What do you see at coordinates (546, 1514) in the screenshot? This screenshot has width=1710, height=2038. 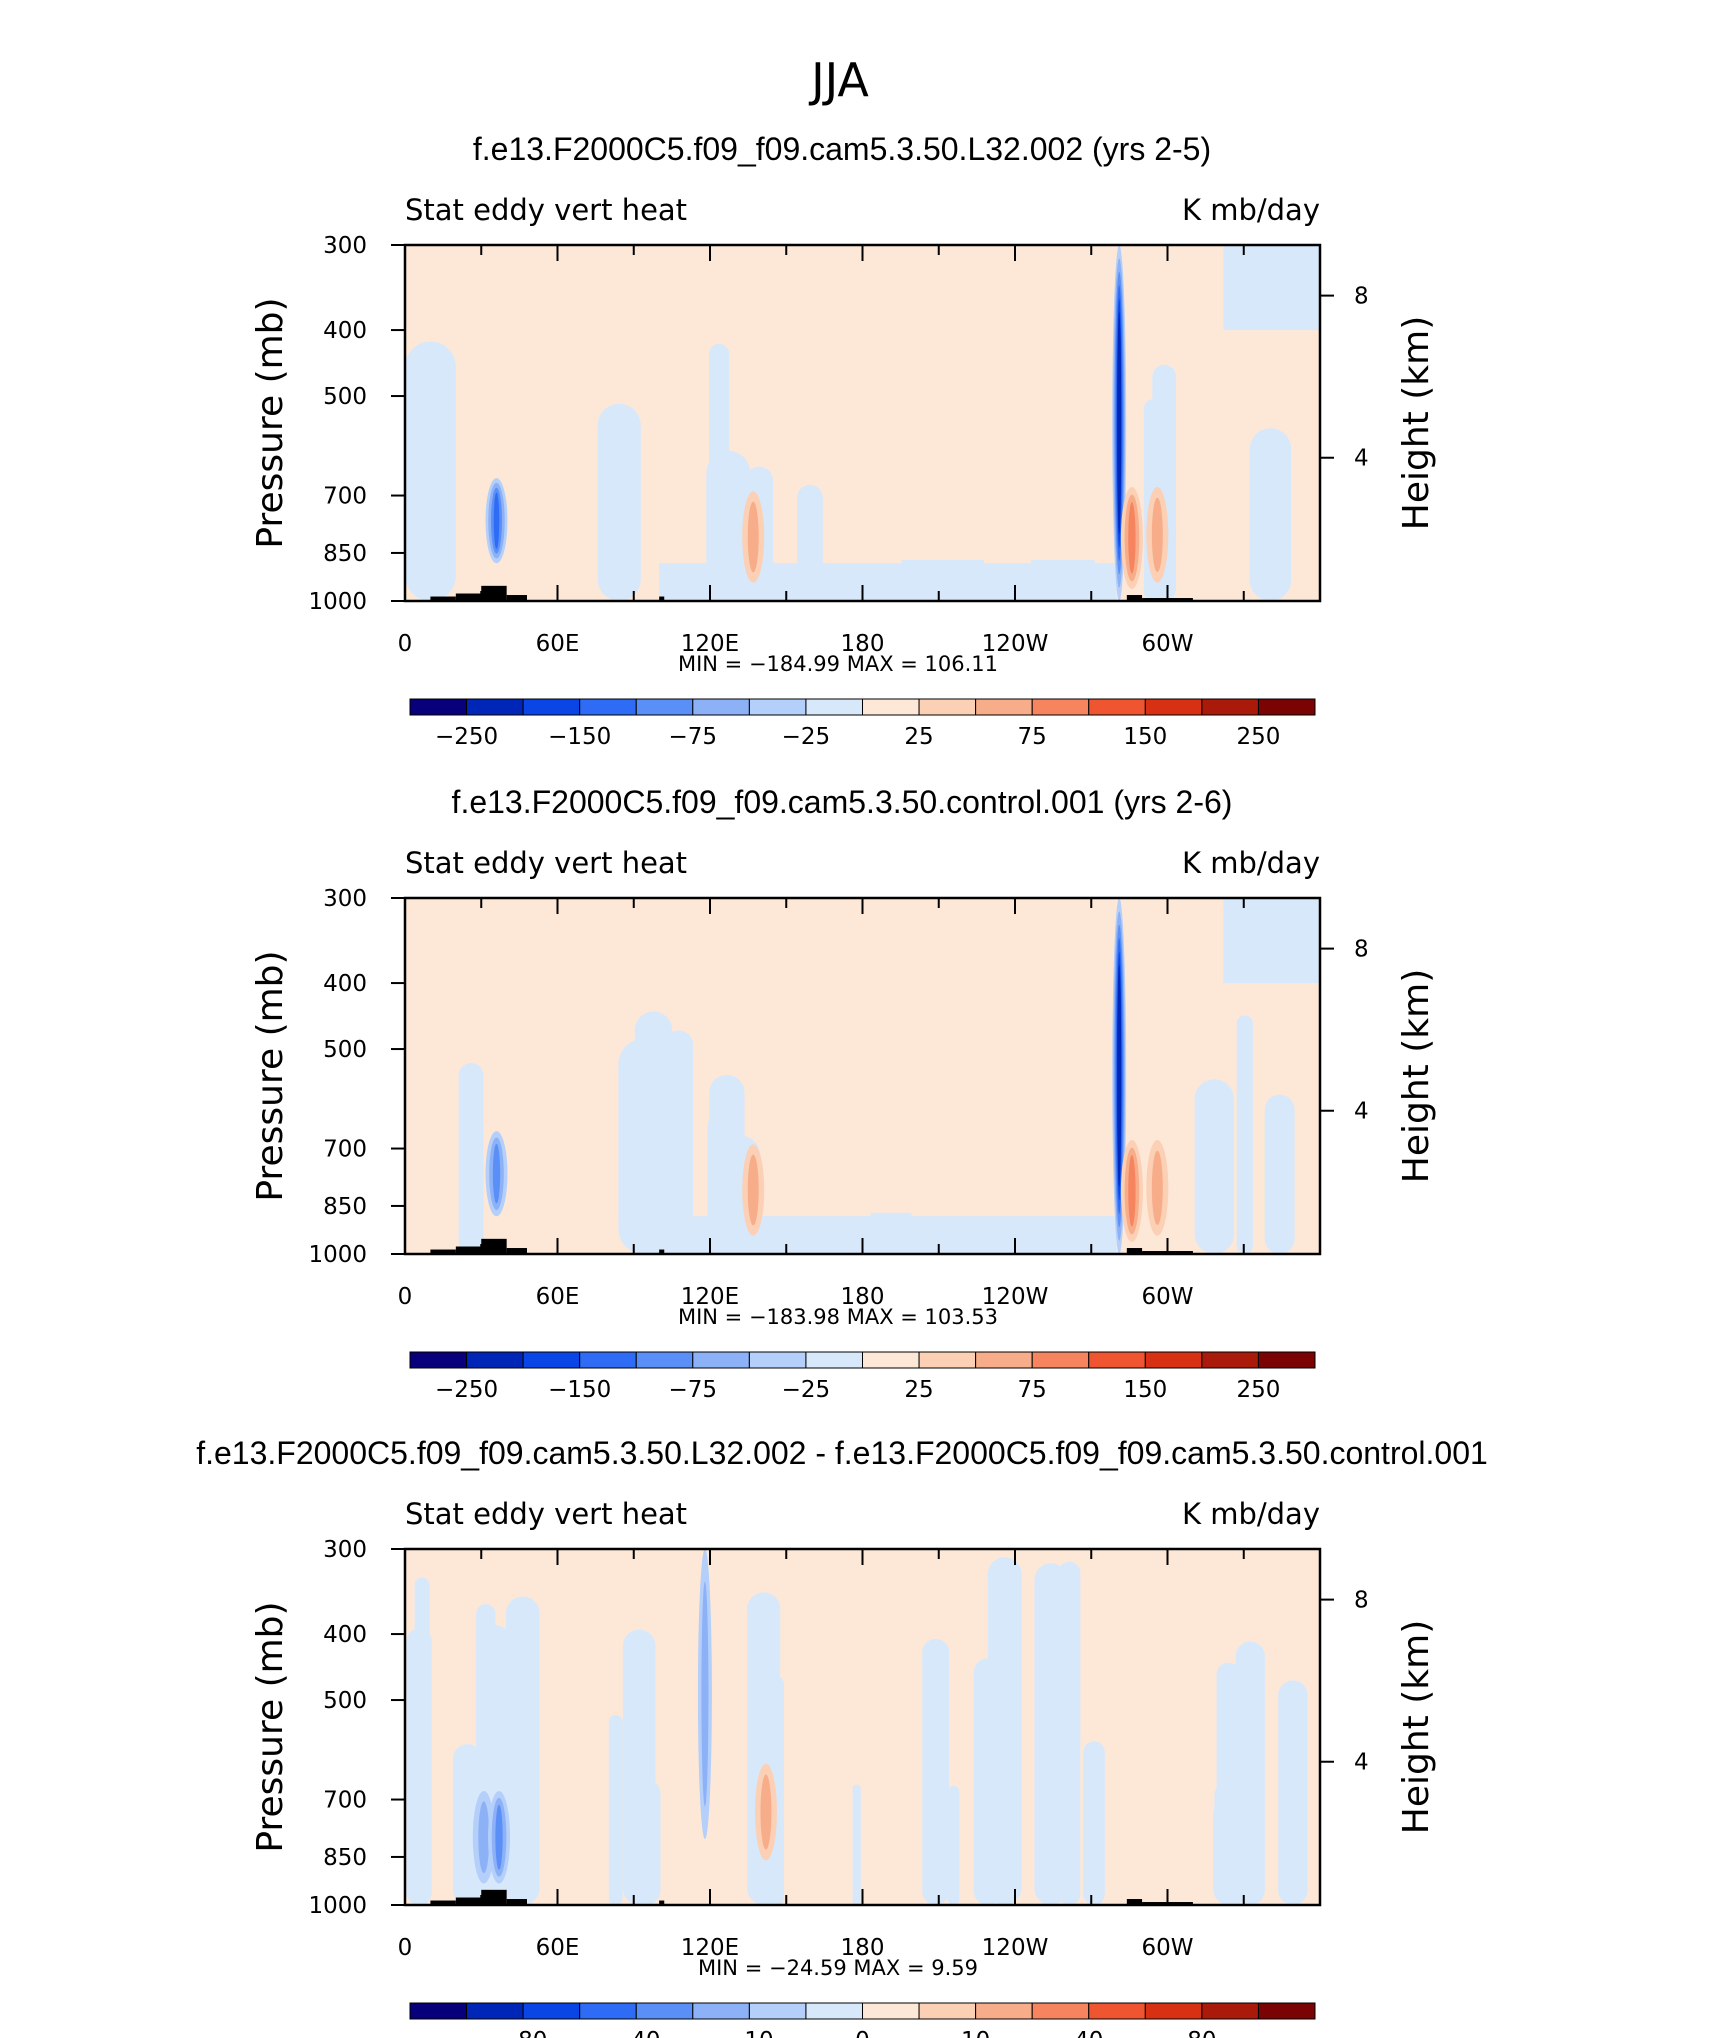 I see `variable-label: Stat eddy vert heat` at bounding box center [546, 1514].